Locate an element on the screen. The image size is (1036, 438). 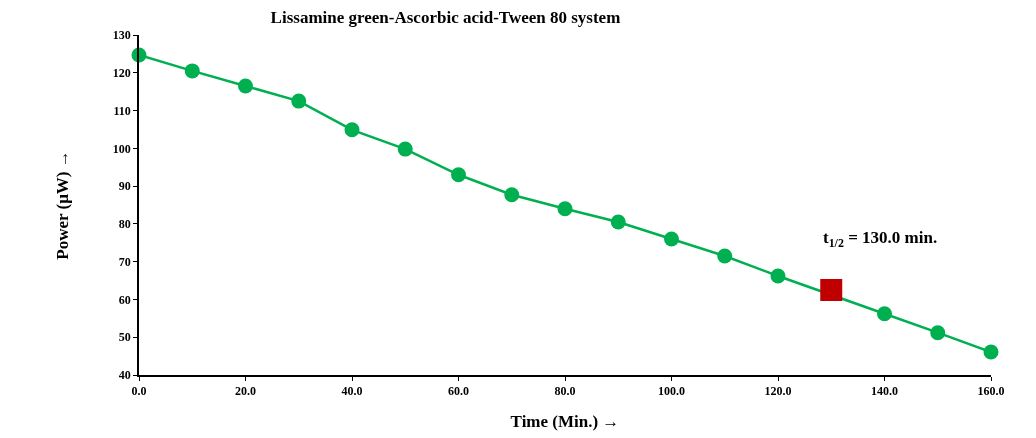
x-tick-label: 60.0 is located at coordinates (458, 391).